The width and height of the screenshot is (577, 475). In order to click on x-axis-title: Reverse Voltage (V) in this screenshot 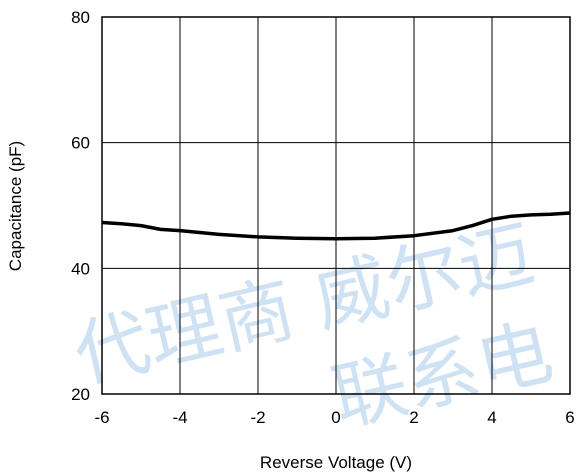, I will do `click(336, 462)`.